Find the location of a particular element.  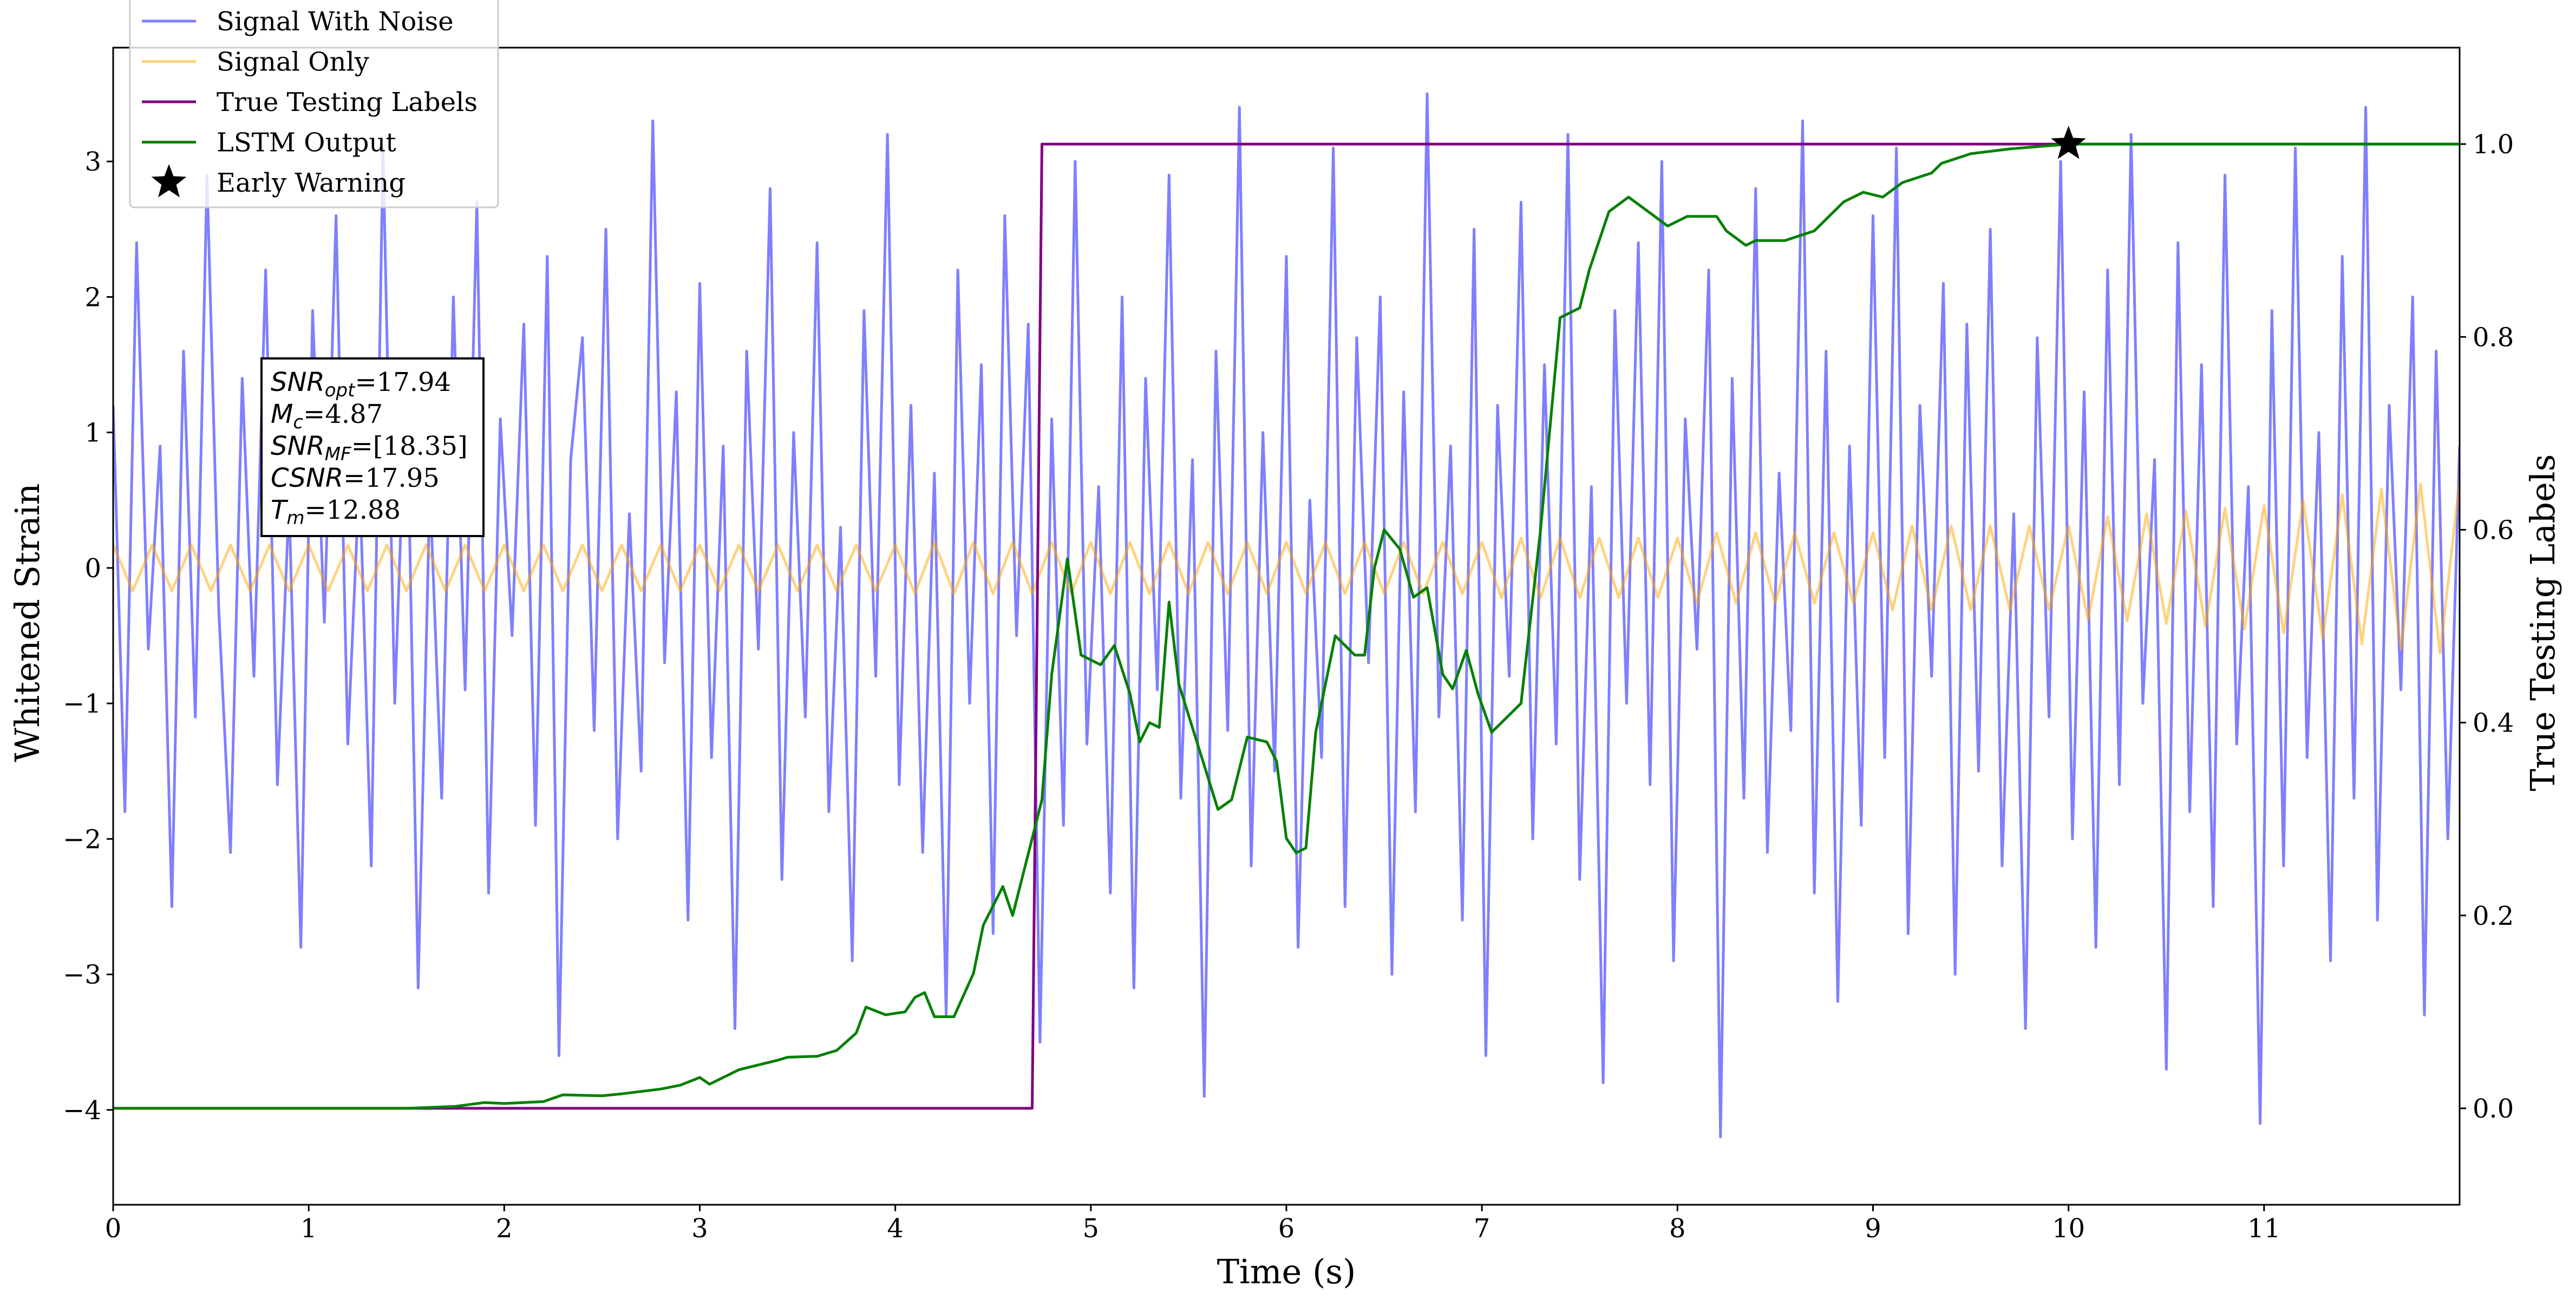

legend-label: Signal With Noise is located at coordinates (336, 21).